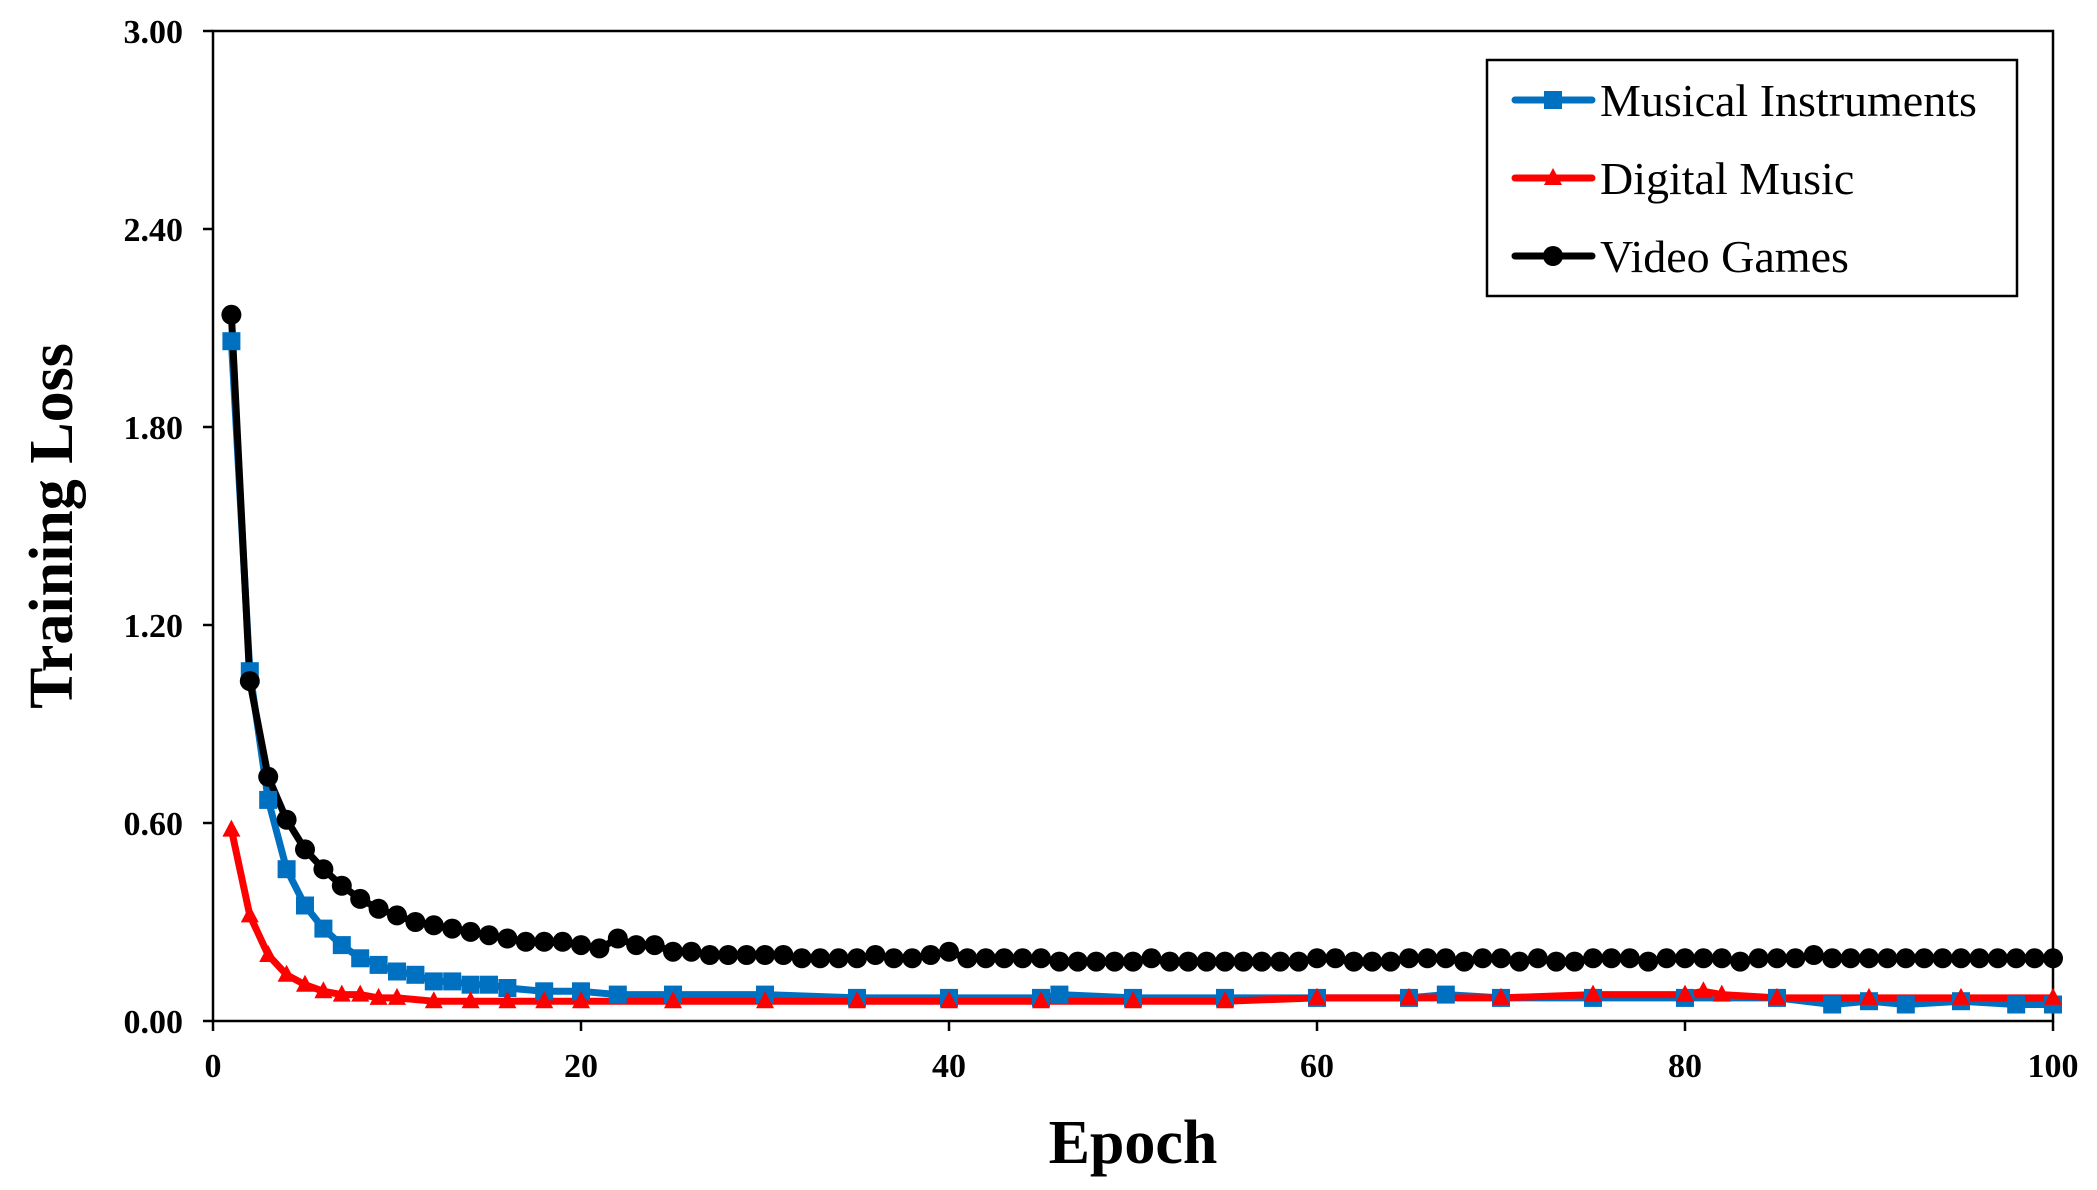 This screenshot has height=1190, width=2097. Describe the element at coordinates (1685, 1066) in the screenshot. I see `x-tick-label: 80` at that location.